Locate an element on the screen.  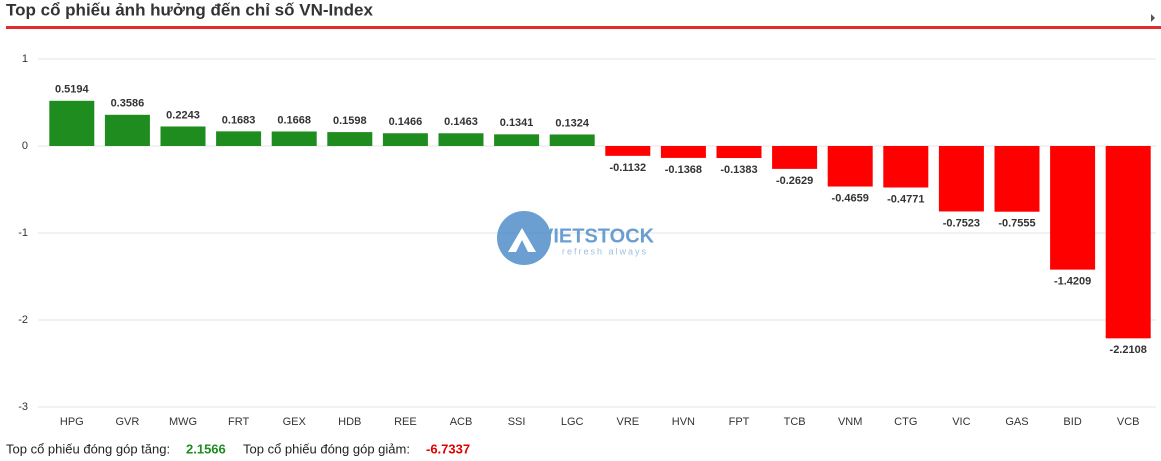
footer-down-label: Top cổ phiếu đóng góp giảm: is located at coordinates (326, 448).